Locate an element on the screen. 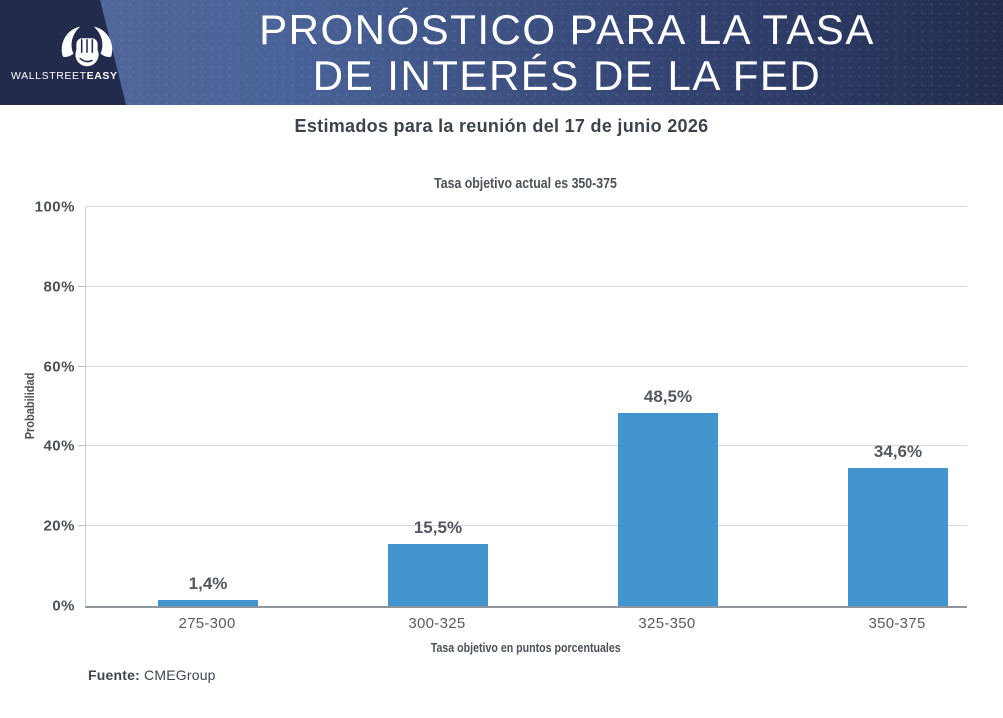 The width and height of the screenshot is (1003, 718). chart-title-text: Tasa objetivo actual es 350-375 is located at coordinates (525, 184).